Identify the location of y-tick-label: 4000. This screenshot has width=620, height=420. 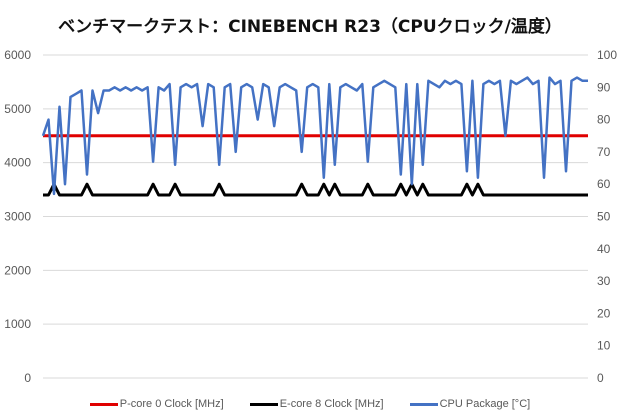
(17, 163).